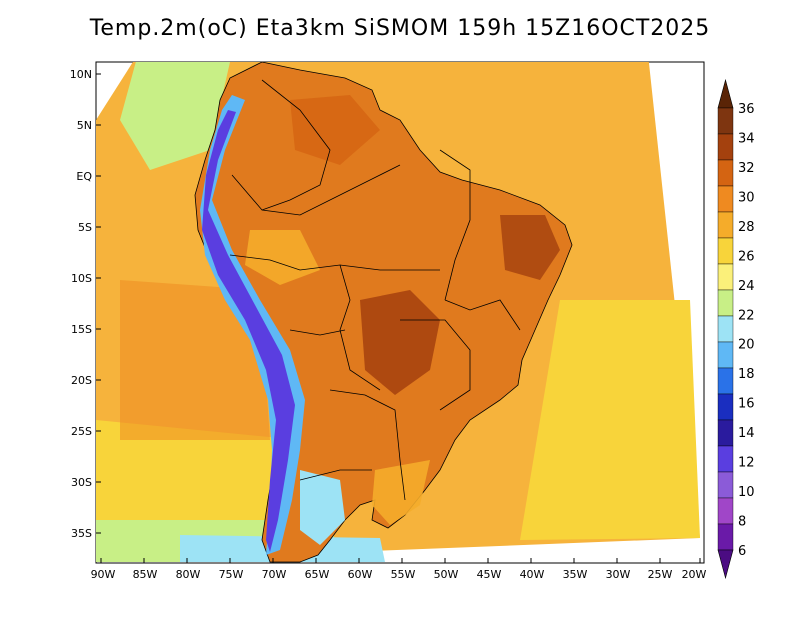 The image size is (800, 618). What do you see at coordinates (335, 130) in the screenshot?
I see `hot-core-north` at bounding box center [335, 130].